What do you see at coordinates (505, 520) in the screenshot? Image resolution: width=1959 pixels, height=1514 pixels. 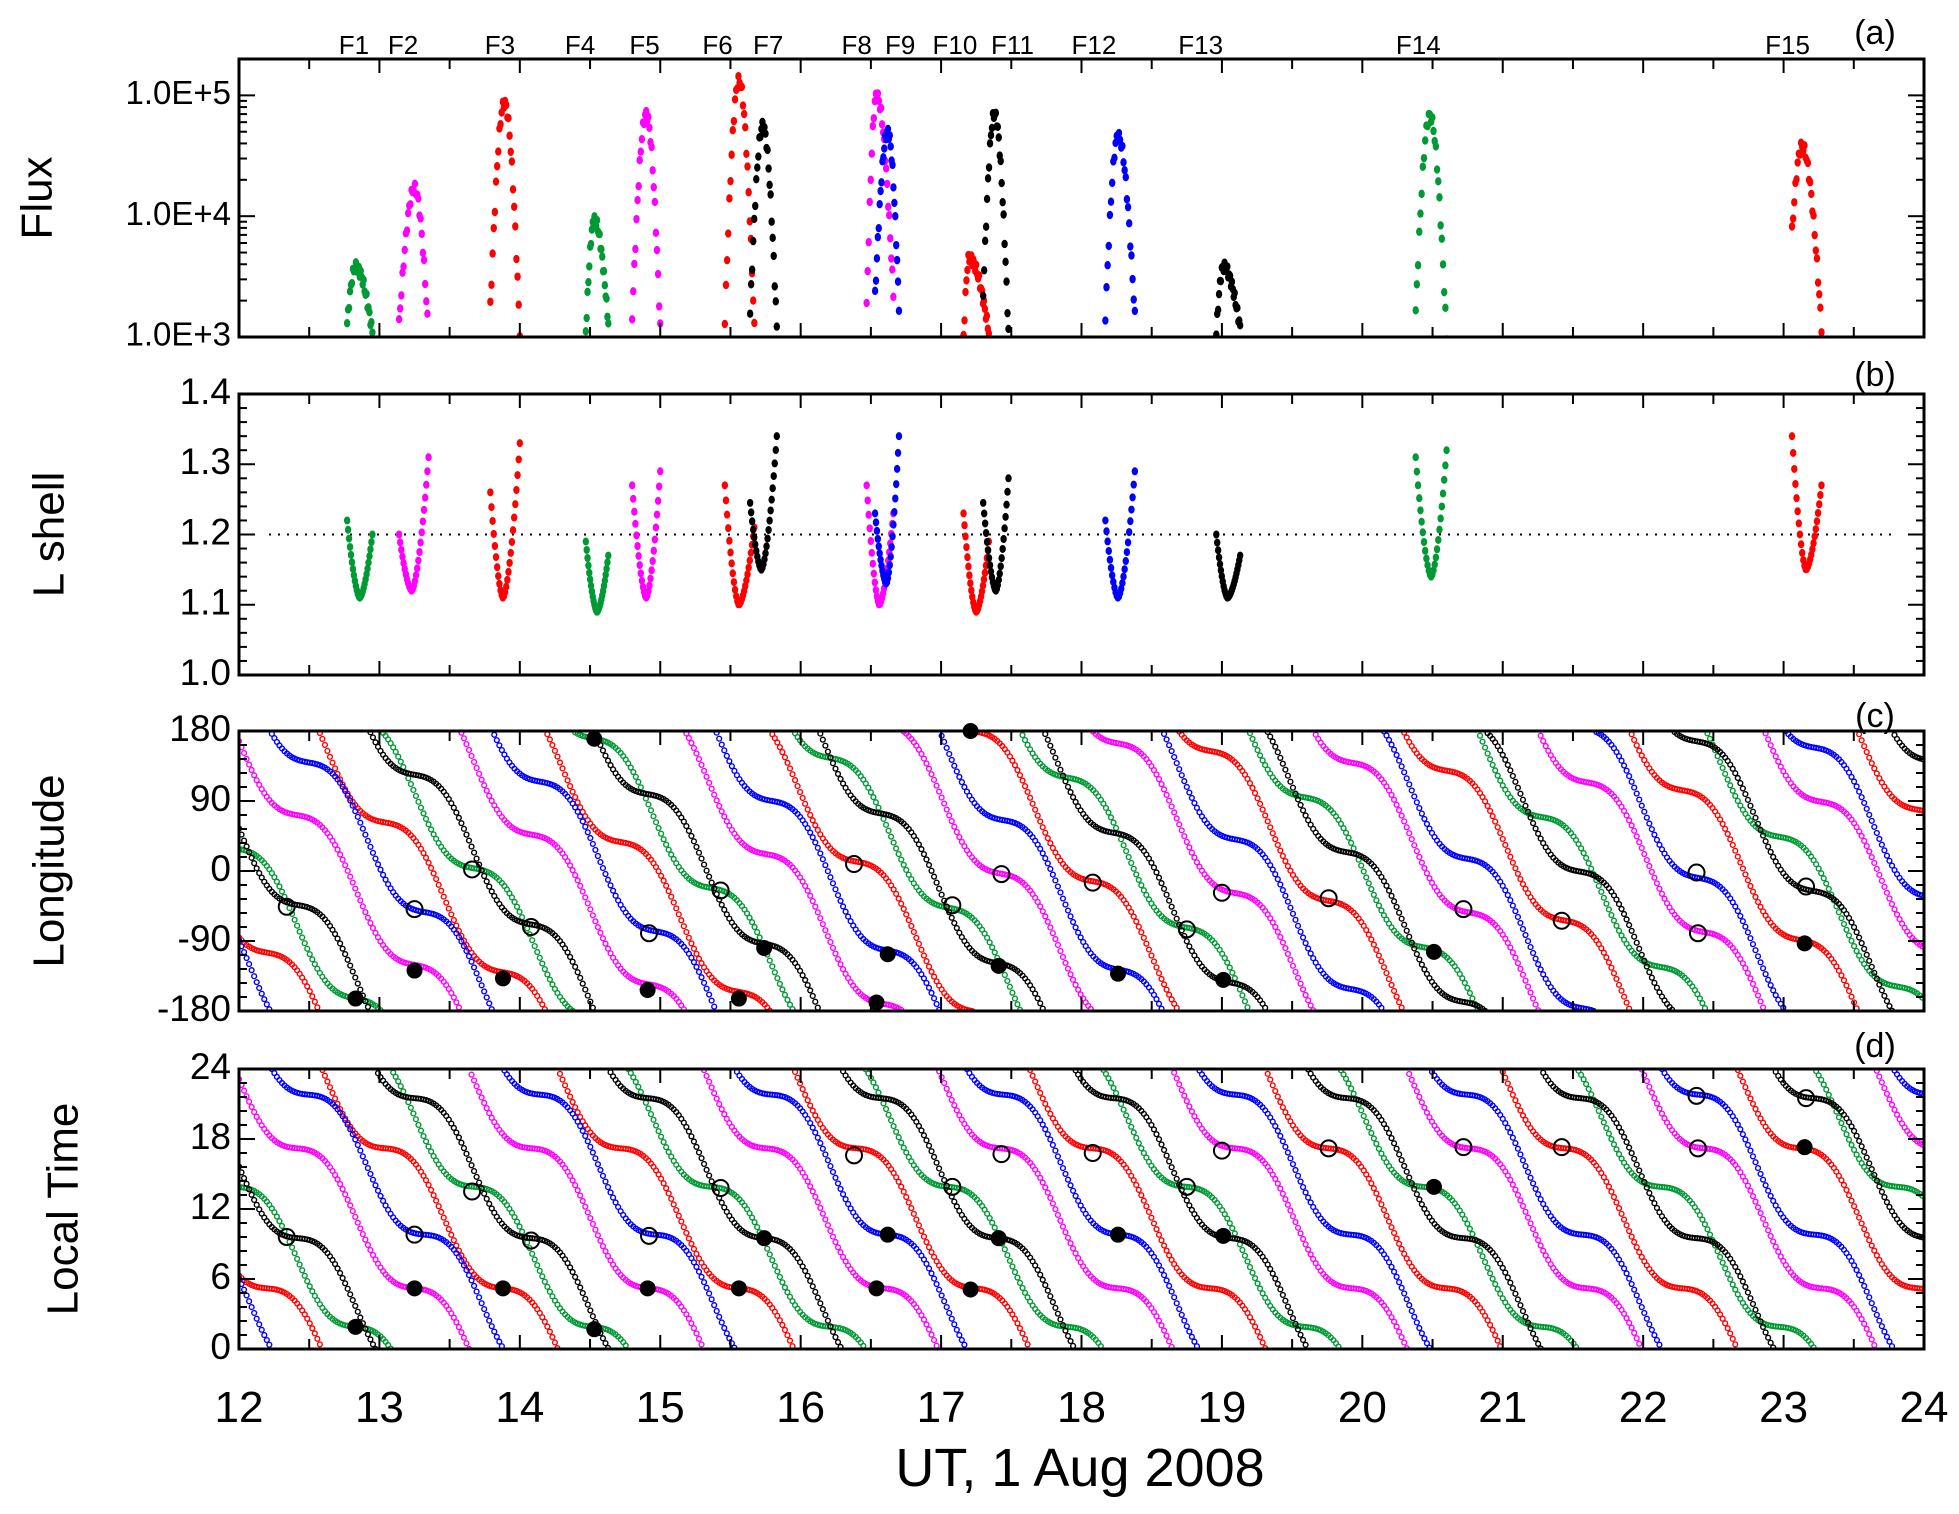 I see `lshell-series-F3` at bounding box center [505, 520].